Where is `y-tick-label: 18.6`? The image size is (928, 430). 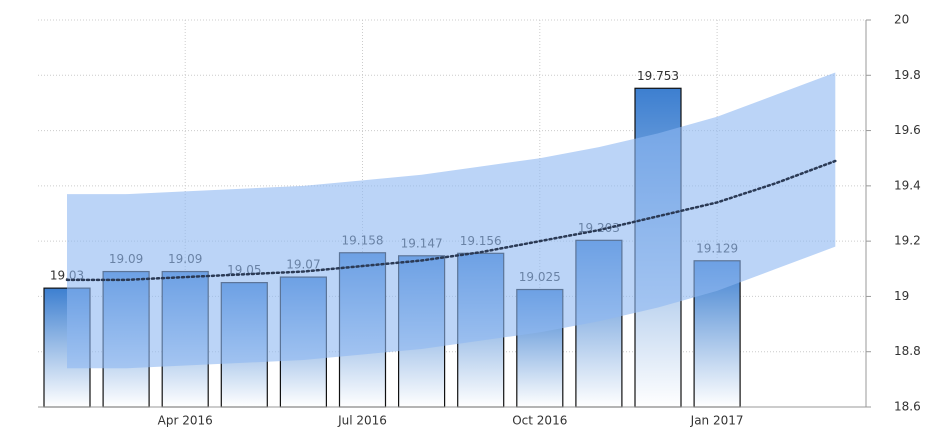
y-tick-label: 18.6 is located at coordinates (907, 407).